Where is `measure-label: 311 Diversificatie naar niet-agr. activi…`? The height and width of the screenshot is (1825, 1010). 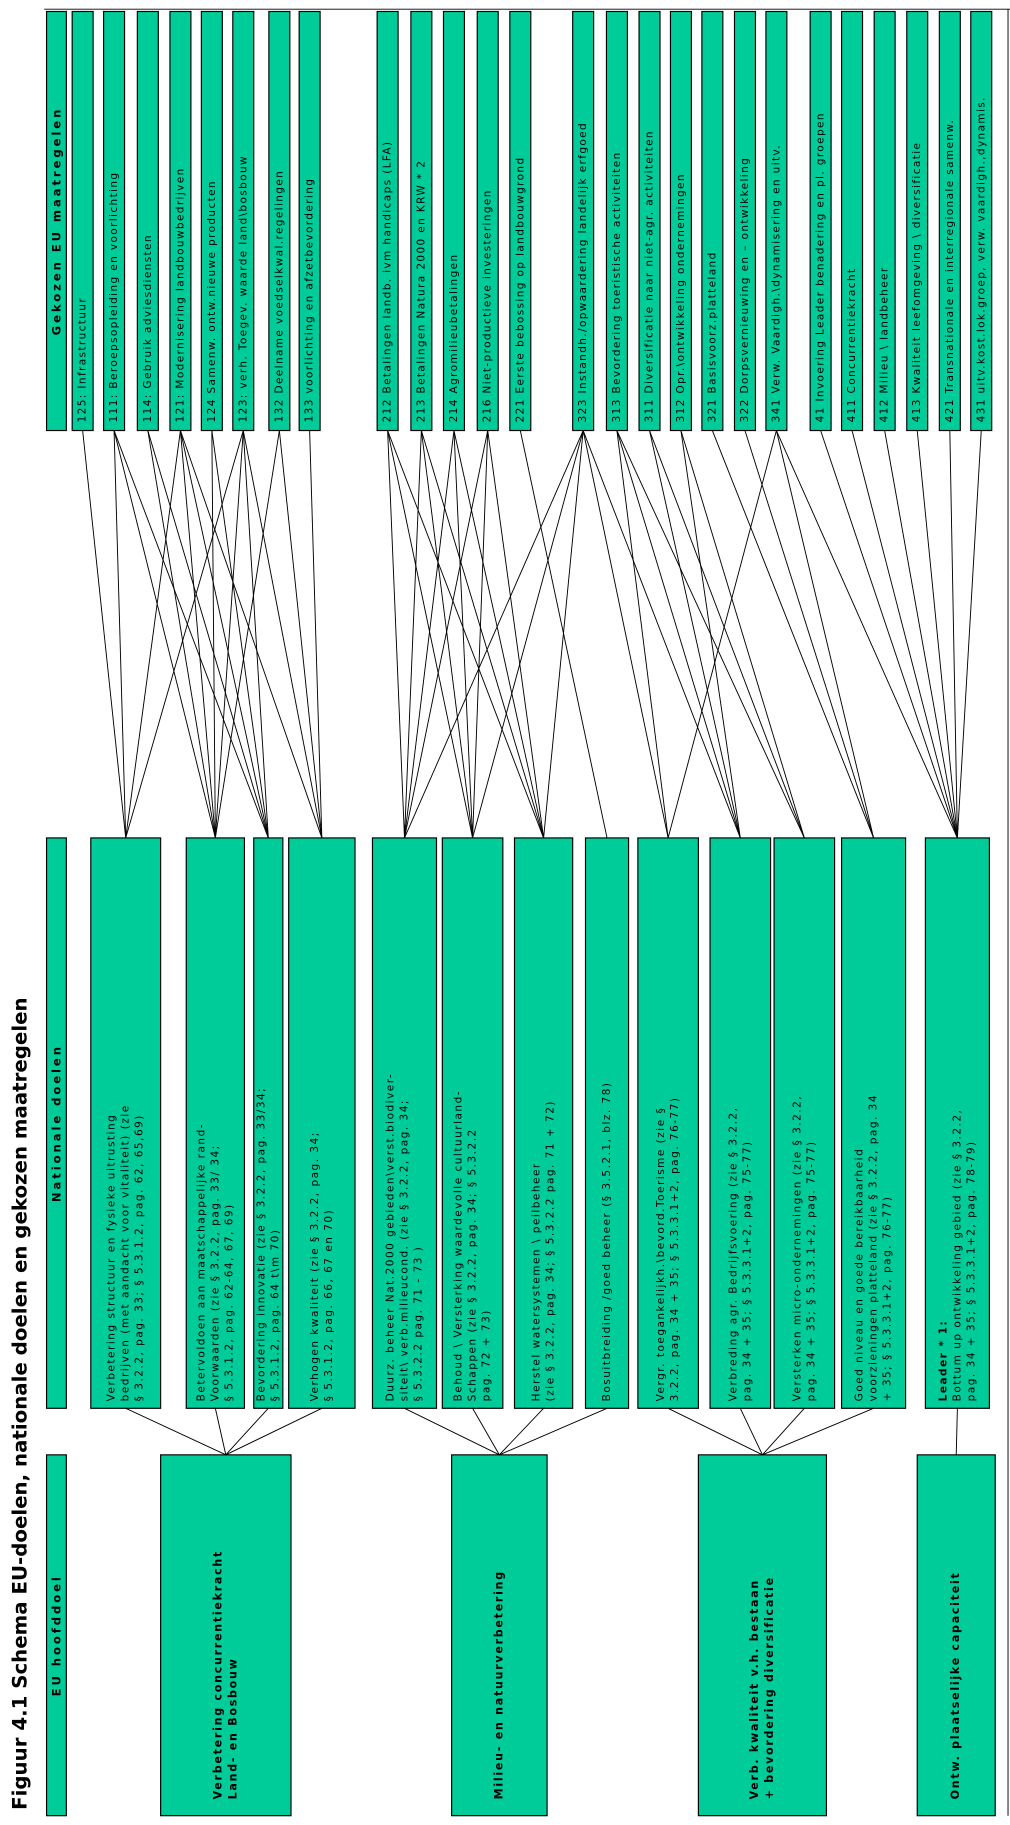 measure-label: 311 Diversificatie naar niet-agr. activi… is located at coordinates (650, 276).